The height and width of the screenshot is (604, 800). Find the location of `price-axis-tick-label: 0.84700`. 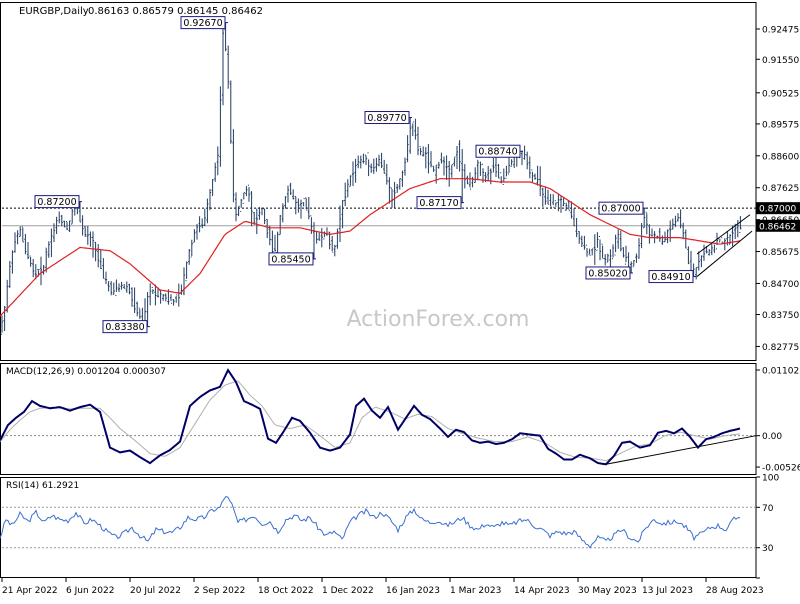

price-axis-tick-label: 0.84700 is located at coordinates (780, 285).